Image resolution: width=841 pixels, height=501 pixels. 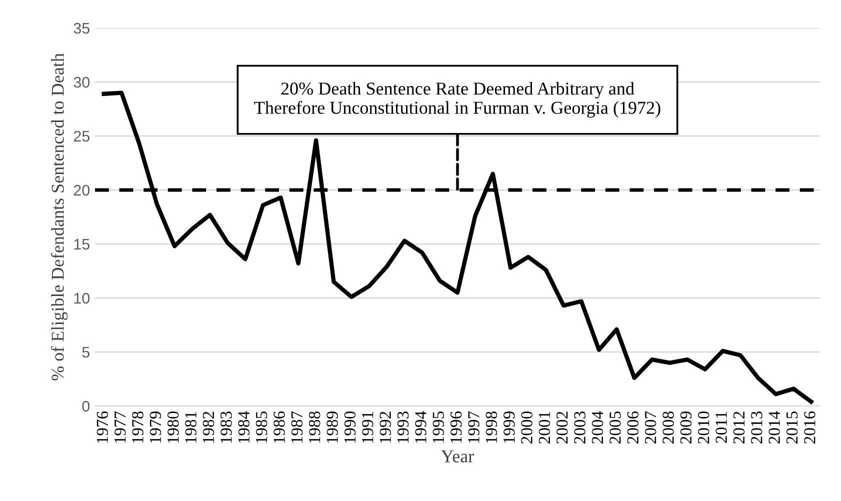 What do you see at coordinates (650, 427) in the screenshot?
I see `x-tick-label: 2007` at bounding box center [650, 427].